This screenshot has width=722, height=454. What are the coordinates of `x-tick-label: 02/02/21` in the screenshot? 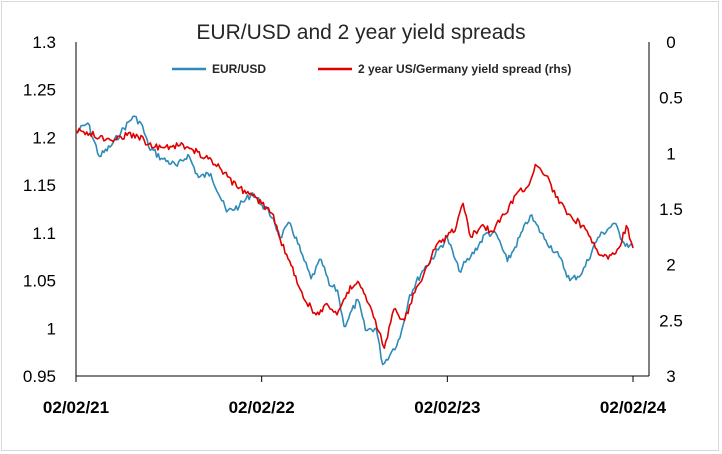 It's located at (76, 407).